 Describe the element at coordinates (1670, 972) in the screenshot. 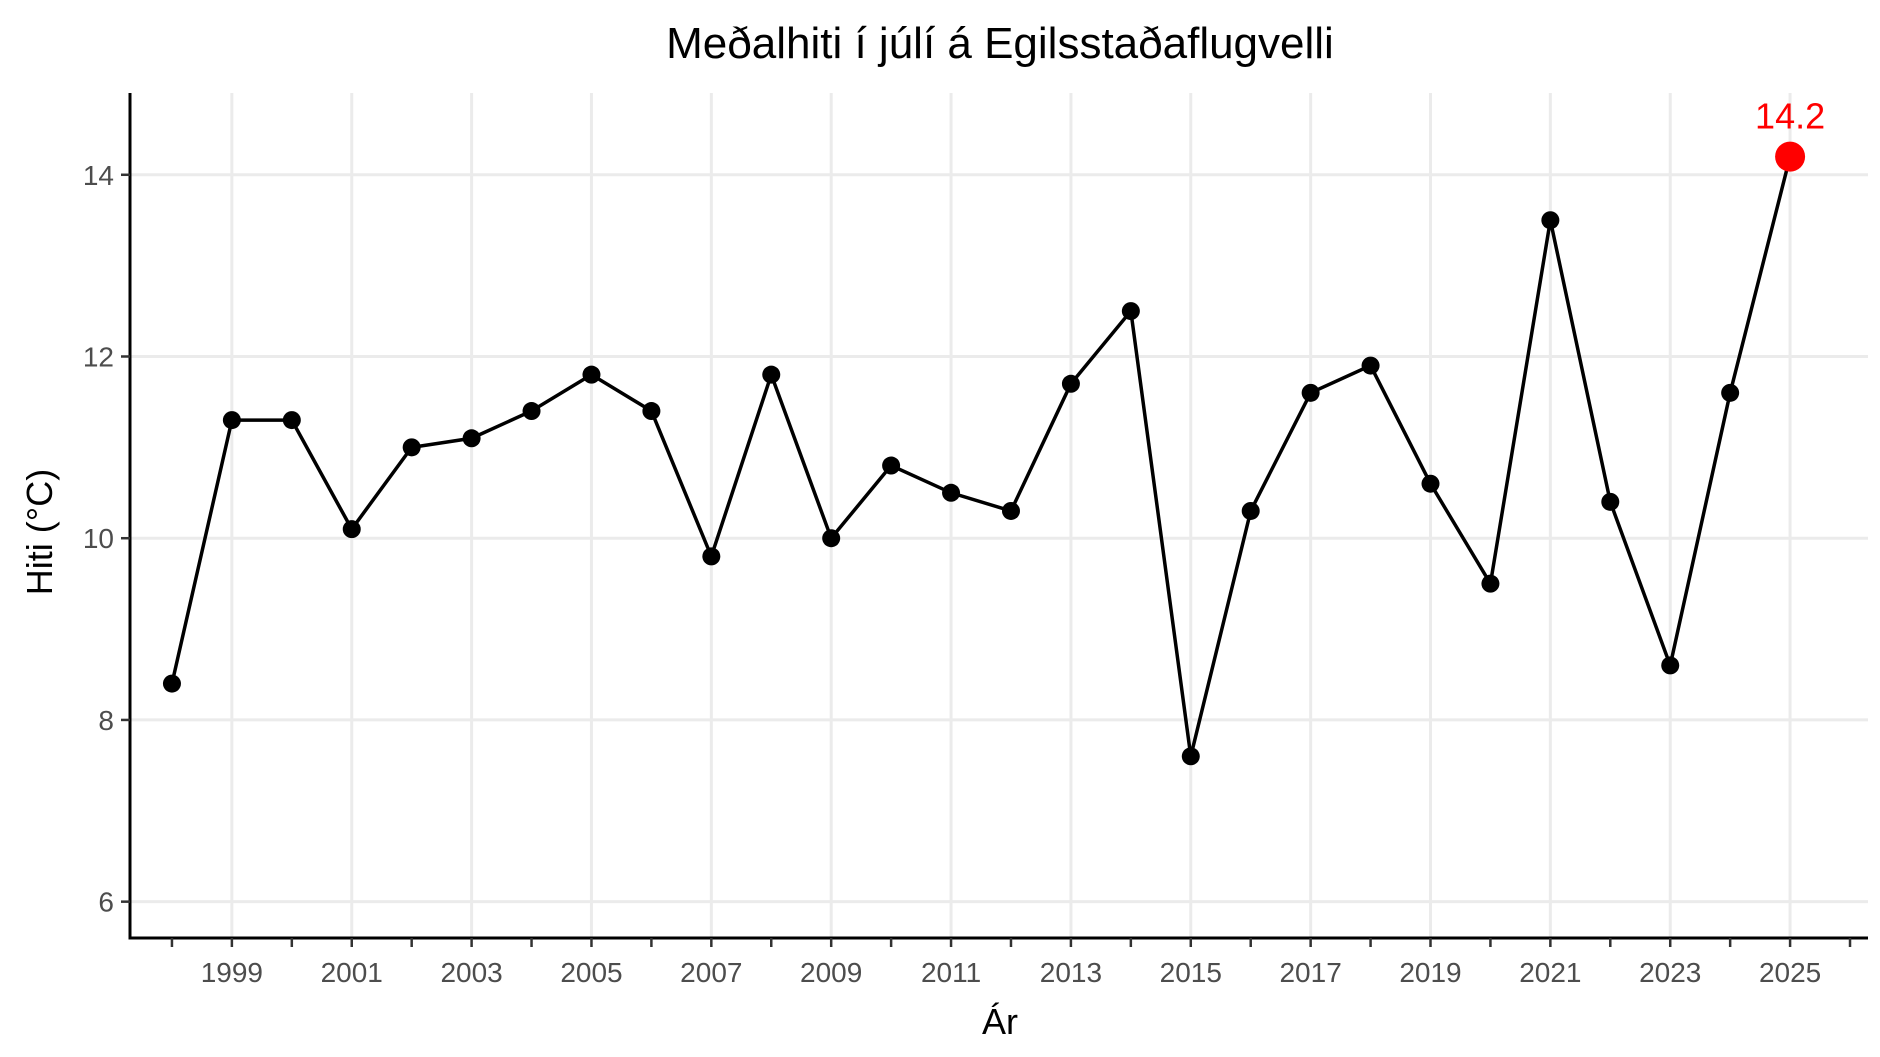

I see `x-tick-label: 2023` at that location.